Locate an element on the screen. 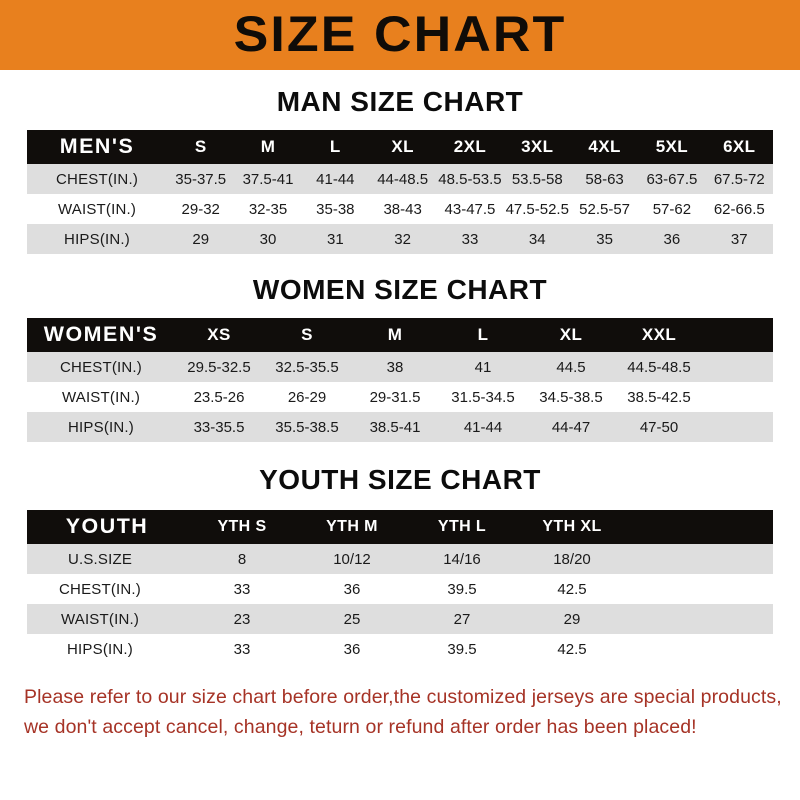  youth-ussize-xl: 18/20 is located at coordinates (572, 559).